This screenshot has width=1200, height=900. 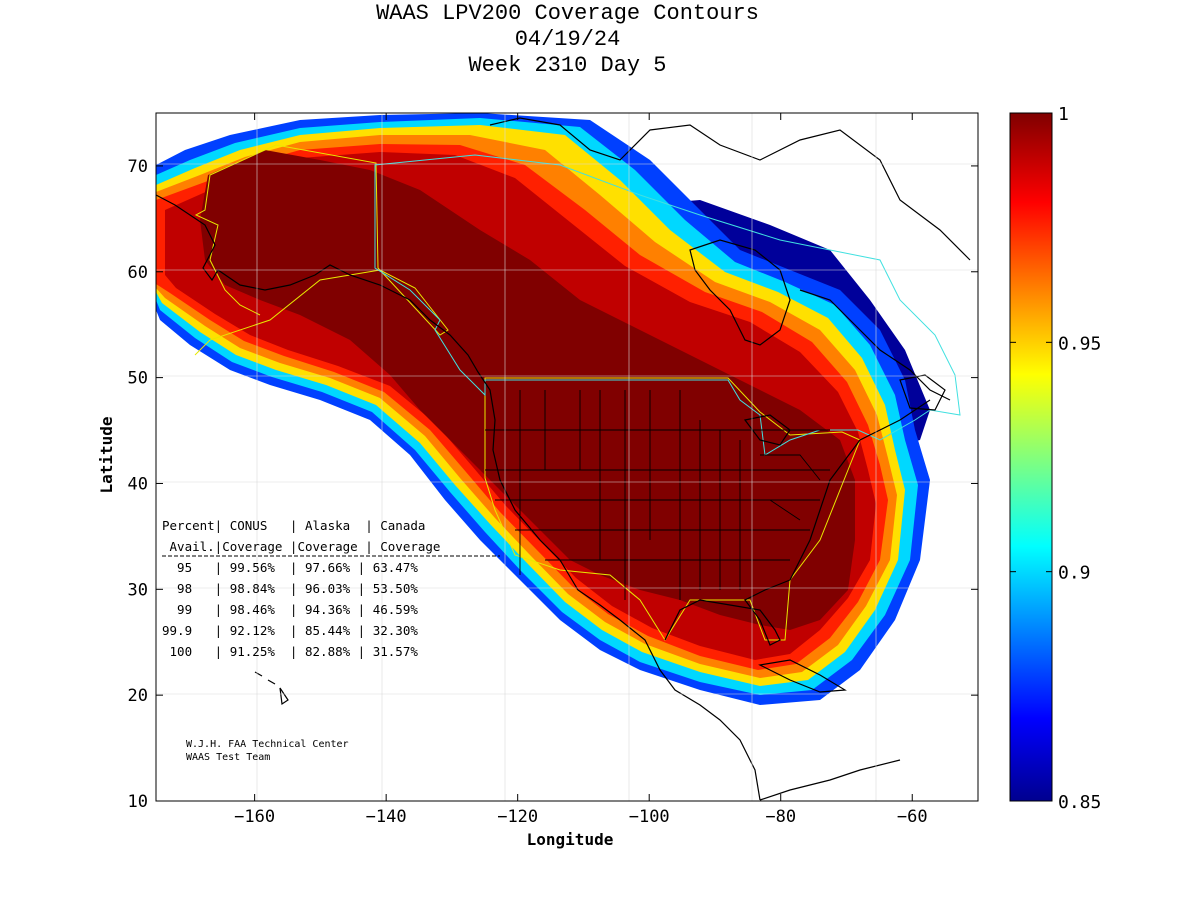 What do you see at coordinates (1074, 573) in the screenshot?
I see `colorbar-tick-label: 0.9` at bounding box center [1074, 573].